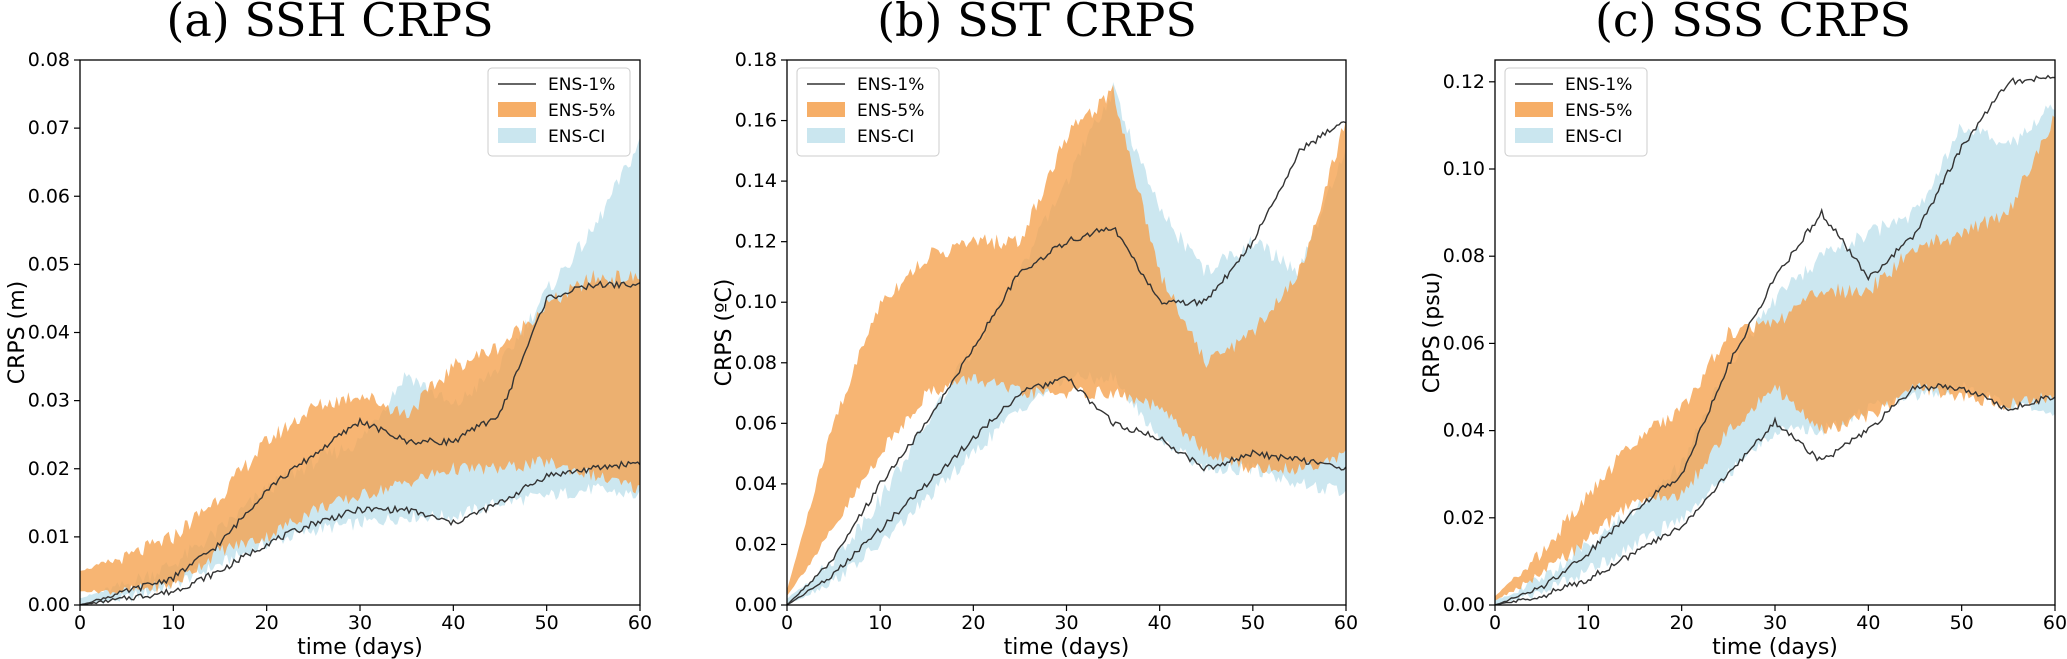  What do you see at coordinates (1753, 23) in the screenshot?
I see `chart-title: (c) SSS CRPS` at bounding box center [1753, 23].